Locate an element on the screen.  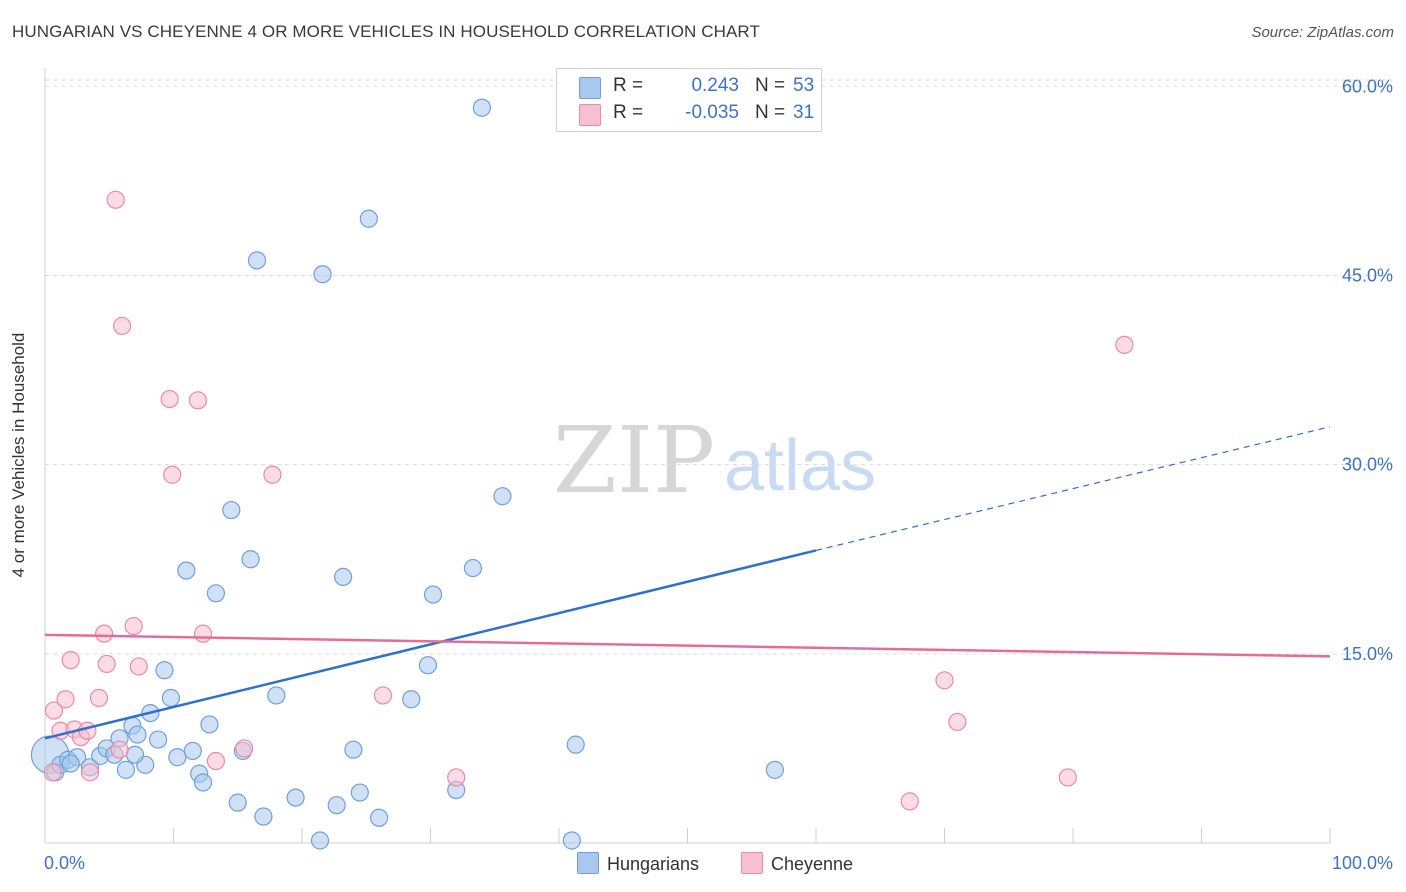
cheyenne-trend-line is located at coordinates (687, 645).